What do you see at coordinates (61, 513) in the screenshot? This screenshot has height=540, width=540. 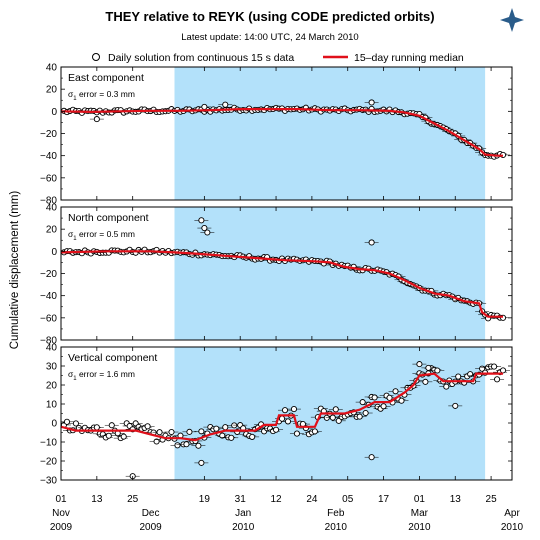 I see `x-tick-label-month: Nov` at bounding box center [61, 513].